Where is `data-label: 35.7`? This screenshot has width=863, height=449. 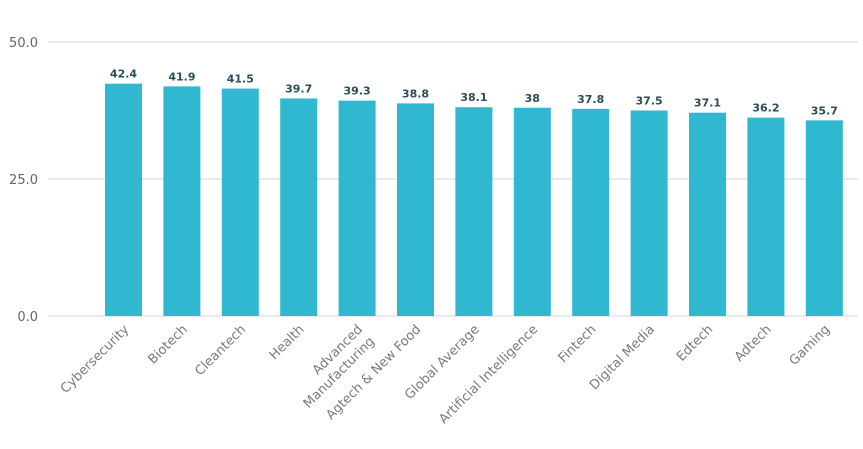 data-label: 35.7 is located at coordinates (824, 110).